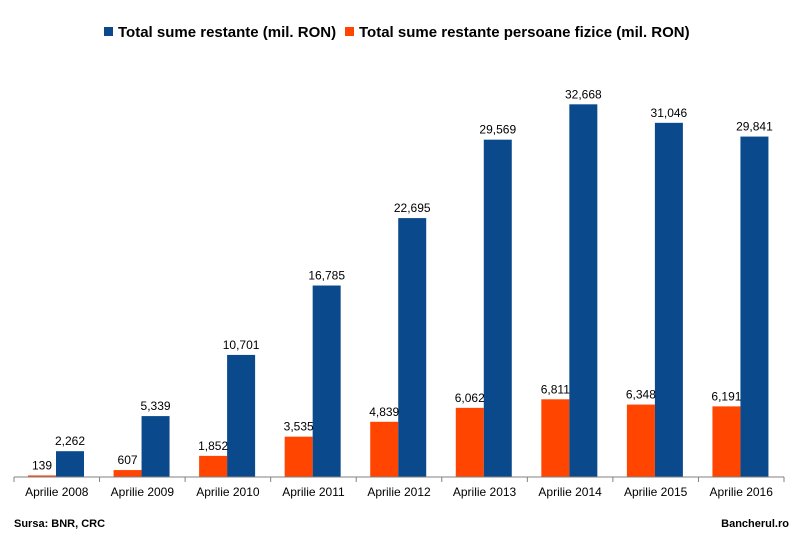  What do you see at coordinates (399, 492) in the screenshot?
I see `x-tick-label: Aprilie 2012` at bounding box center [399, 492].